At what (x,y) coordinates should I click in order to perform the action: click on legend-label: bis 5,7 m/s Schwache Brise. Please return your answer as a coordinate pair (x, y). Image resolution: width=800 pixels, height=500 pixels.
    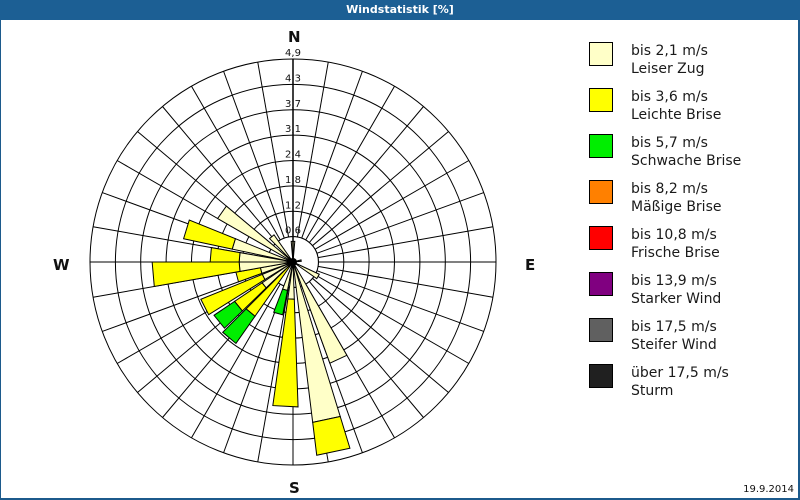
    Looking at the image, I should click on (686, 152).